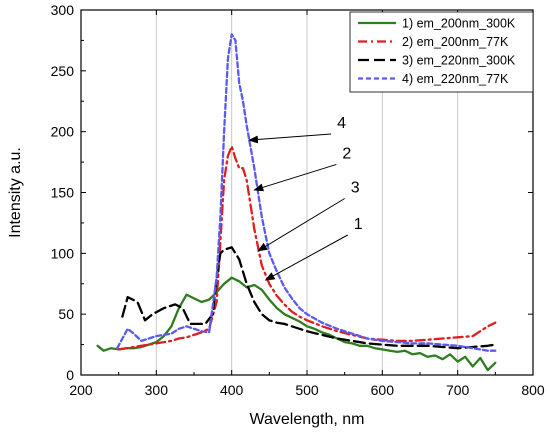 Image resolution: width=550 pixels, height=436 pixels. I want to click on annotation-label-1: 1, so click(358, 224).